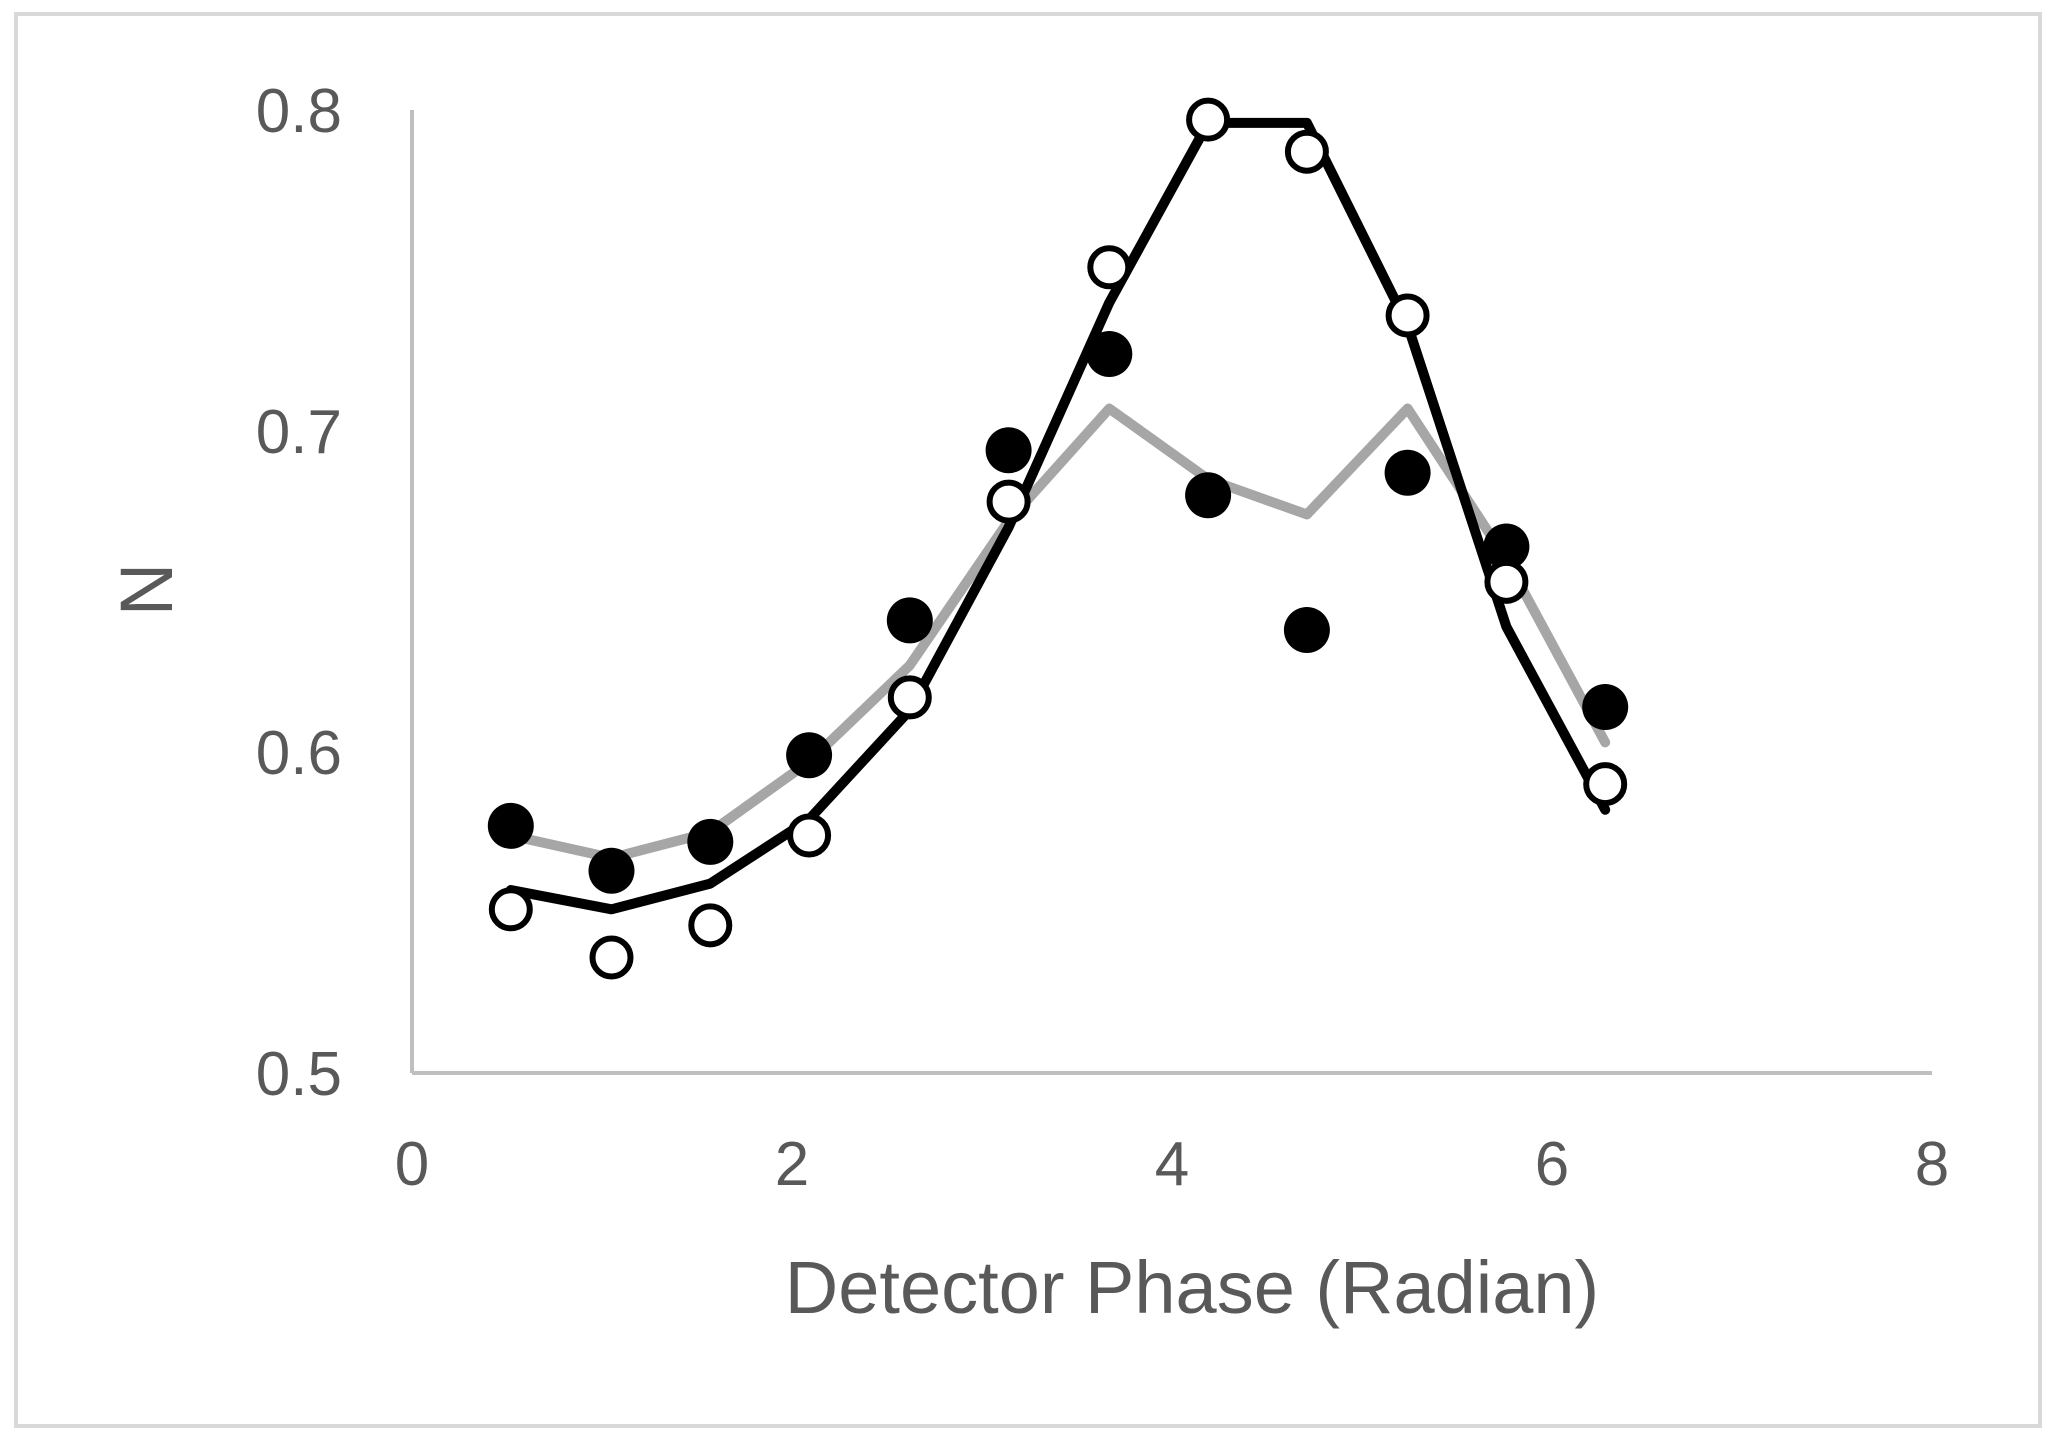 This screenshot has height=1442, width=2060. What do you see at coordinates (299, 593) in the screenshot?
I see `y-tick-labels: 0.5 0.6 0.7 0.8` at bounding box center [299, 593].